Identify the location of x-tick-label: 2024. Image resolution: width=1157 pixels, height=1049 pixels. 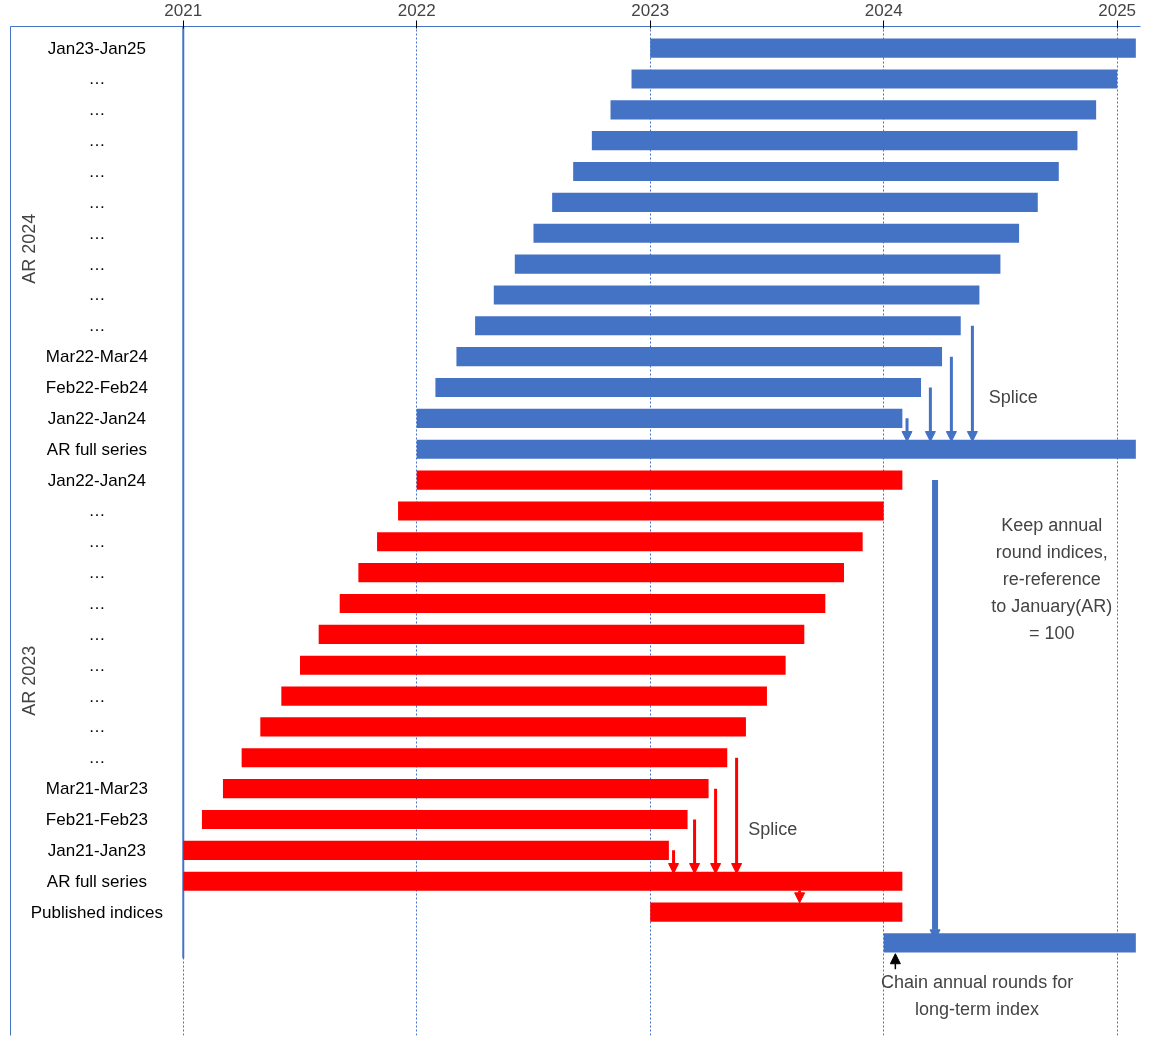
(883, 10).